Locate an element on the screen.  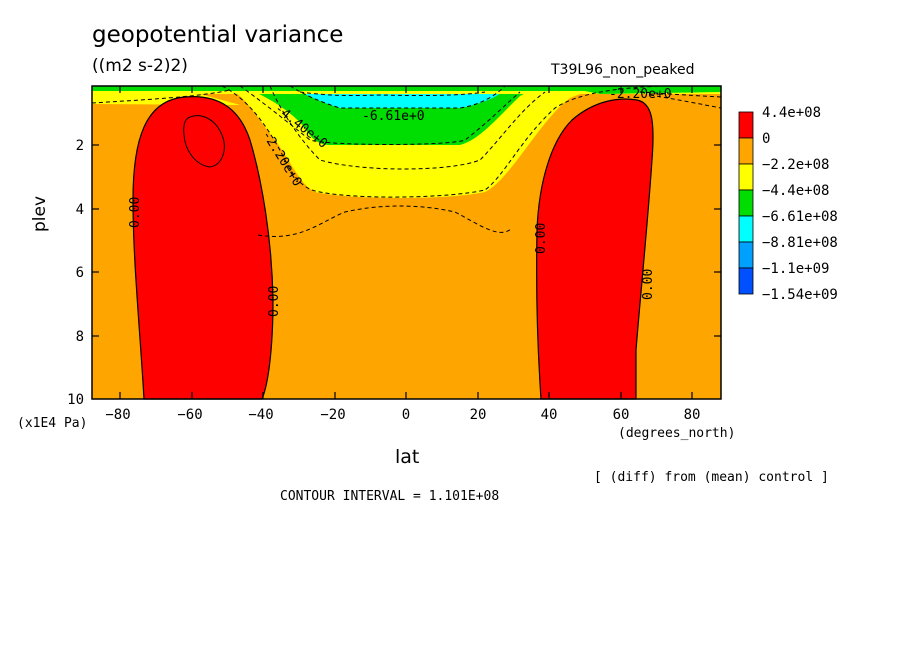
legend-label: 4.4e+08 is located at coordinates (791, 113).